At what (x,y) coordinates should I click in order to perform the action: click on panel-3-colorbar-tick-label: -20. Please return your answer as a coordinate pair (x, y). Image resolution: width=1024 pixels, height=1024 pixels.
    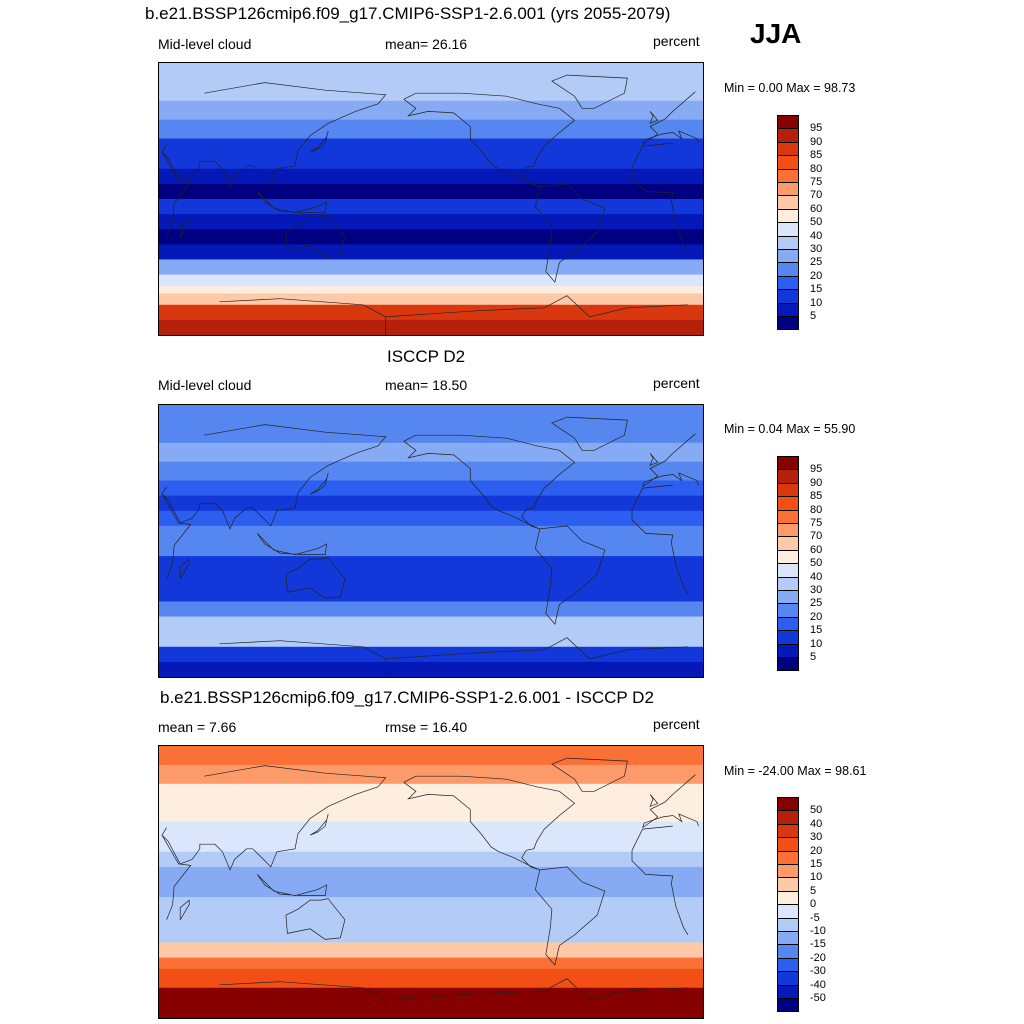
    Looking at the image, I should click on (818, 957).